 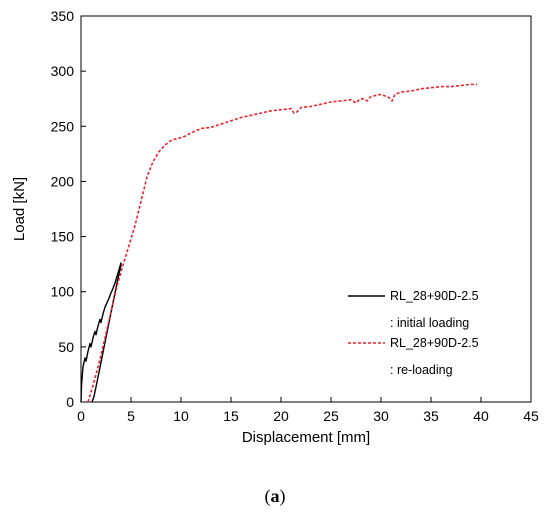 What do you see at coordinates (381, 416) in the screenshot?
I see `x-tick-label: 30` at bounding box center [381, 416].